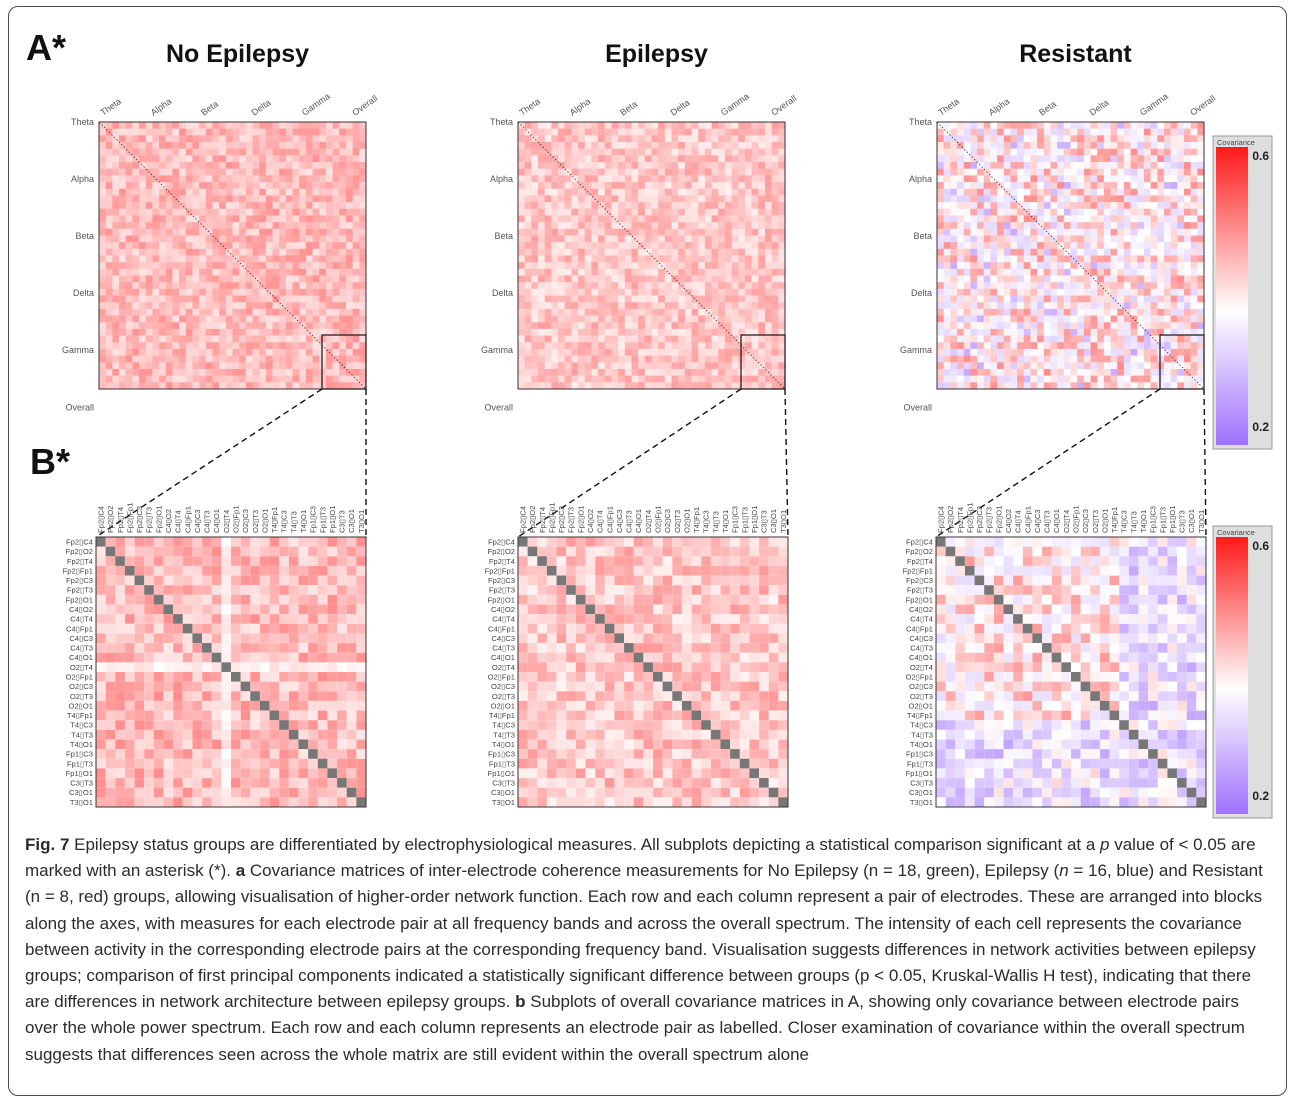  What do you see at coordinates (686, 705) in the screenshot?
I see `diagonal-cell` at bounding box center [686, 705].